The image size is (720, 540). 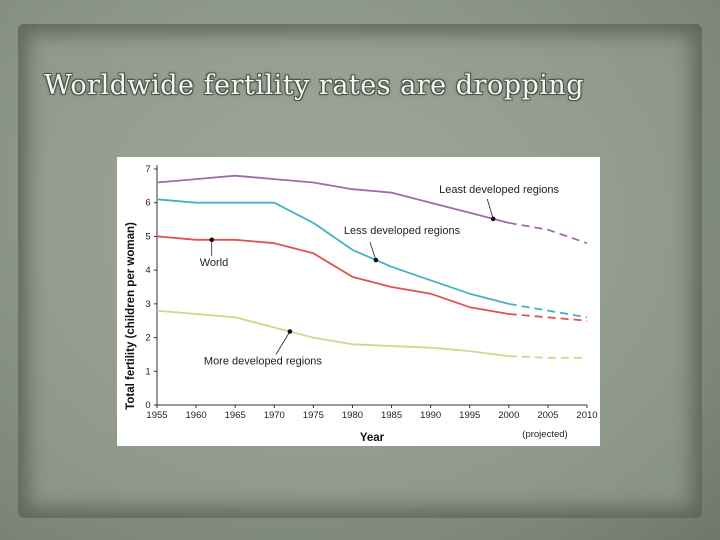 I want to click on x-tick-label: 2010, so click(x=586, y=415).